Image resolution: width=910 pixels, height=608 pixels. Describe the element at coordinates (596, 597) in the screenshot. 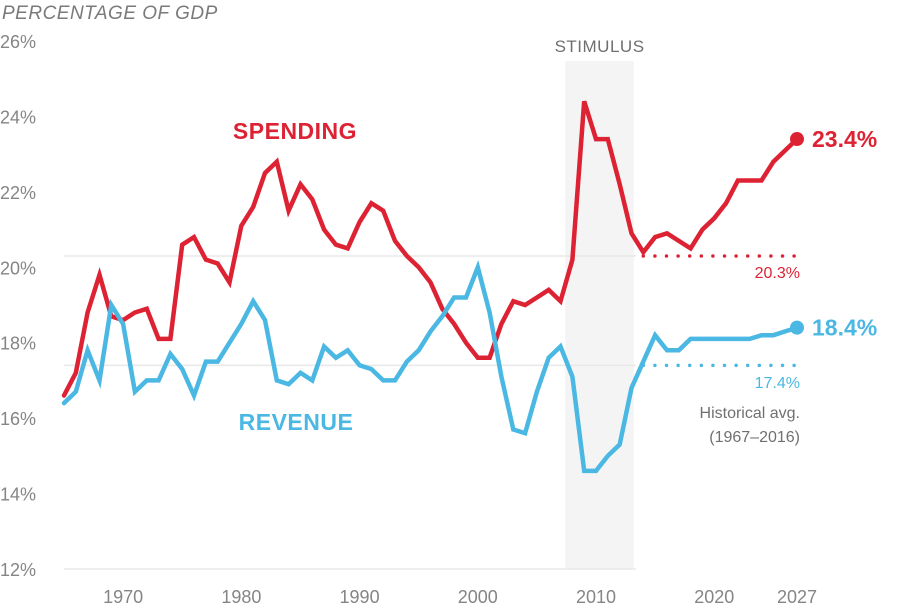

I see `x-tick-label: 2010` at that location.